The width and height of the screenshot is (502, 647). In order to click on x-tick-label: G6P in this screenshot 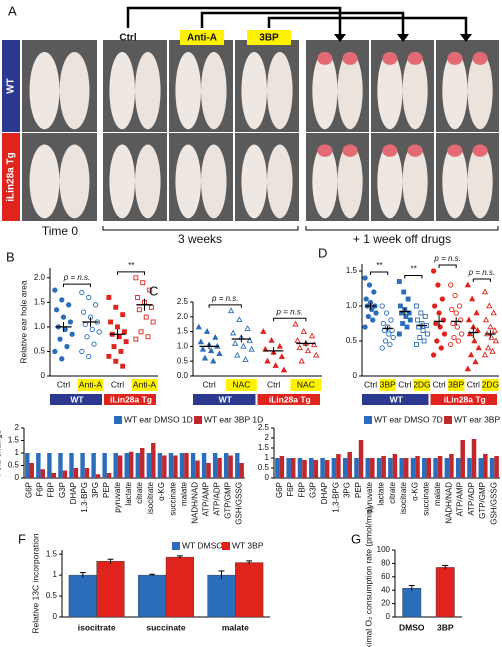, I will do `click(29, 490)`.